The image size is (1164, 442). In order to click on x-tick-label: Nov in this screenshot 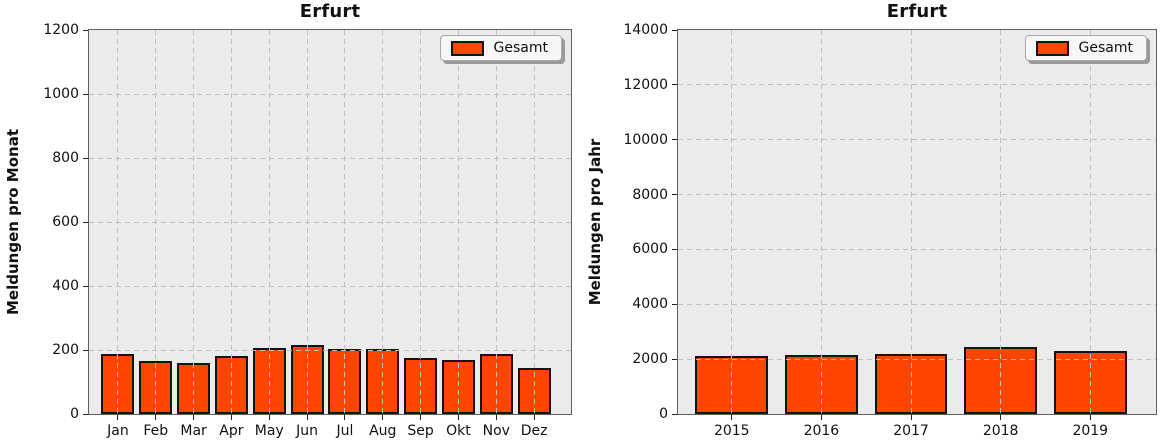, I will do `click(496, 431)`.